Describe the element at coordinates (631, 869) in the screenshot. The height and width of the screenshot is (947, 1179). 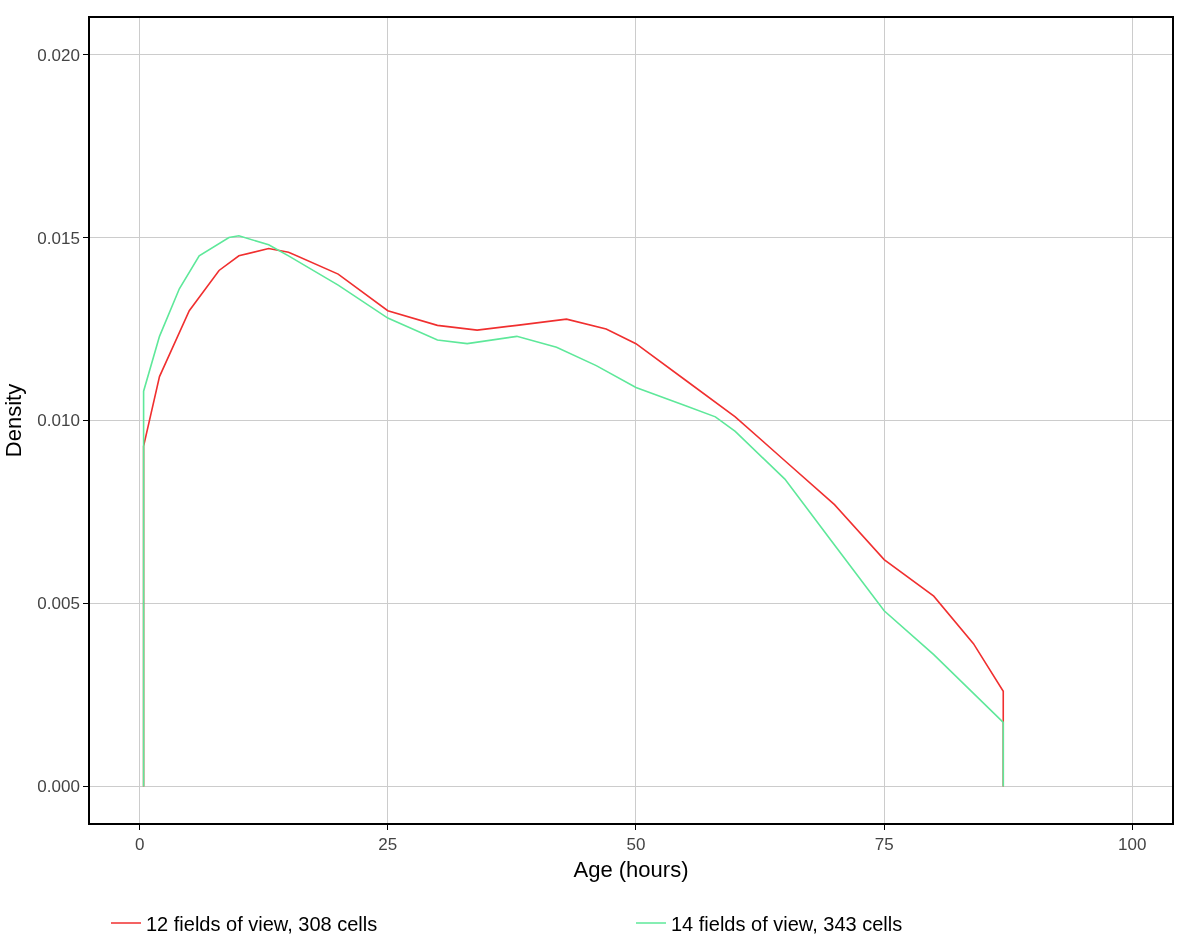
I see `x-axis-title: Age (hours)` at that location.